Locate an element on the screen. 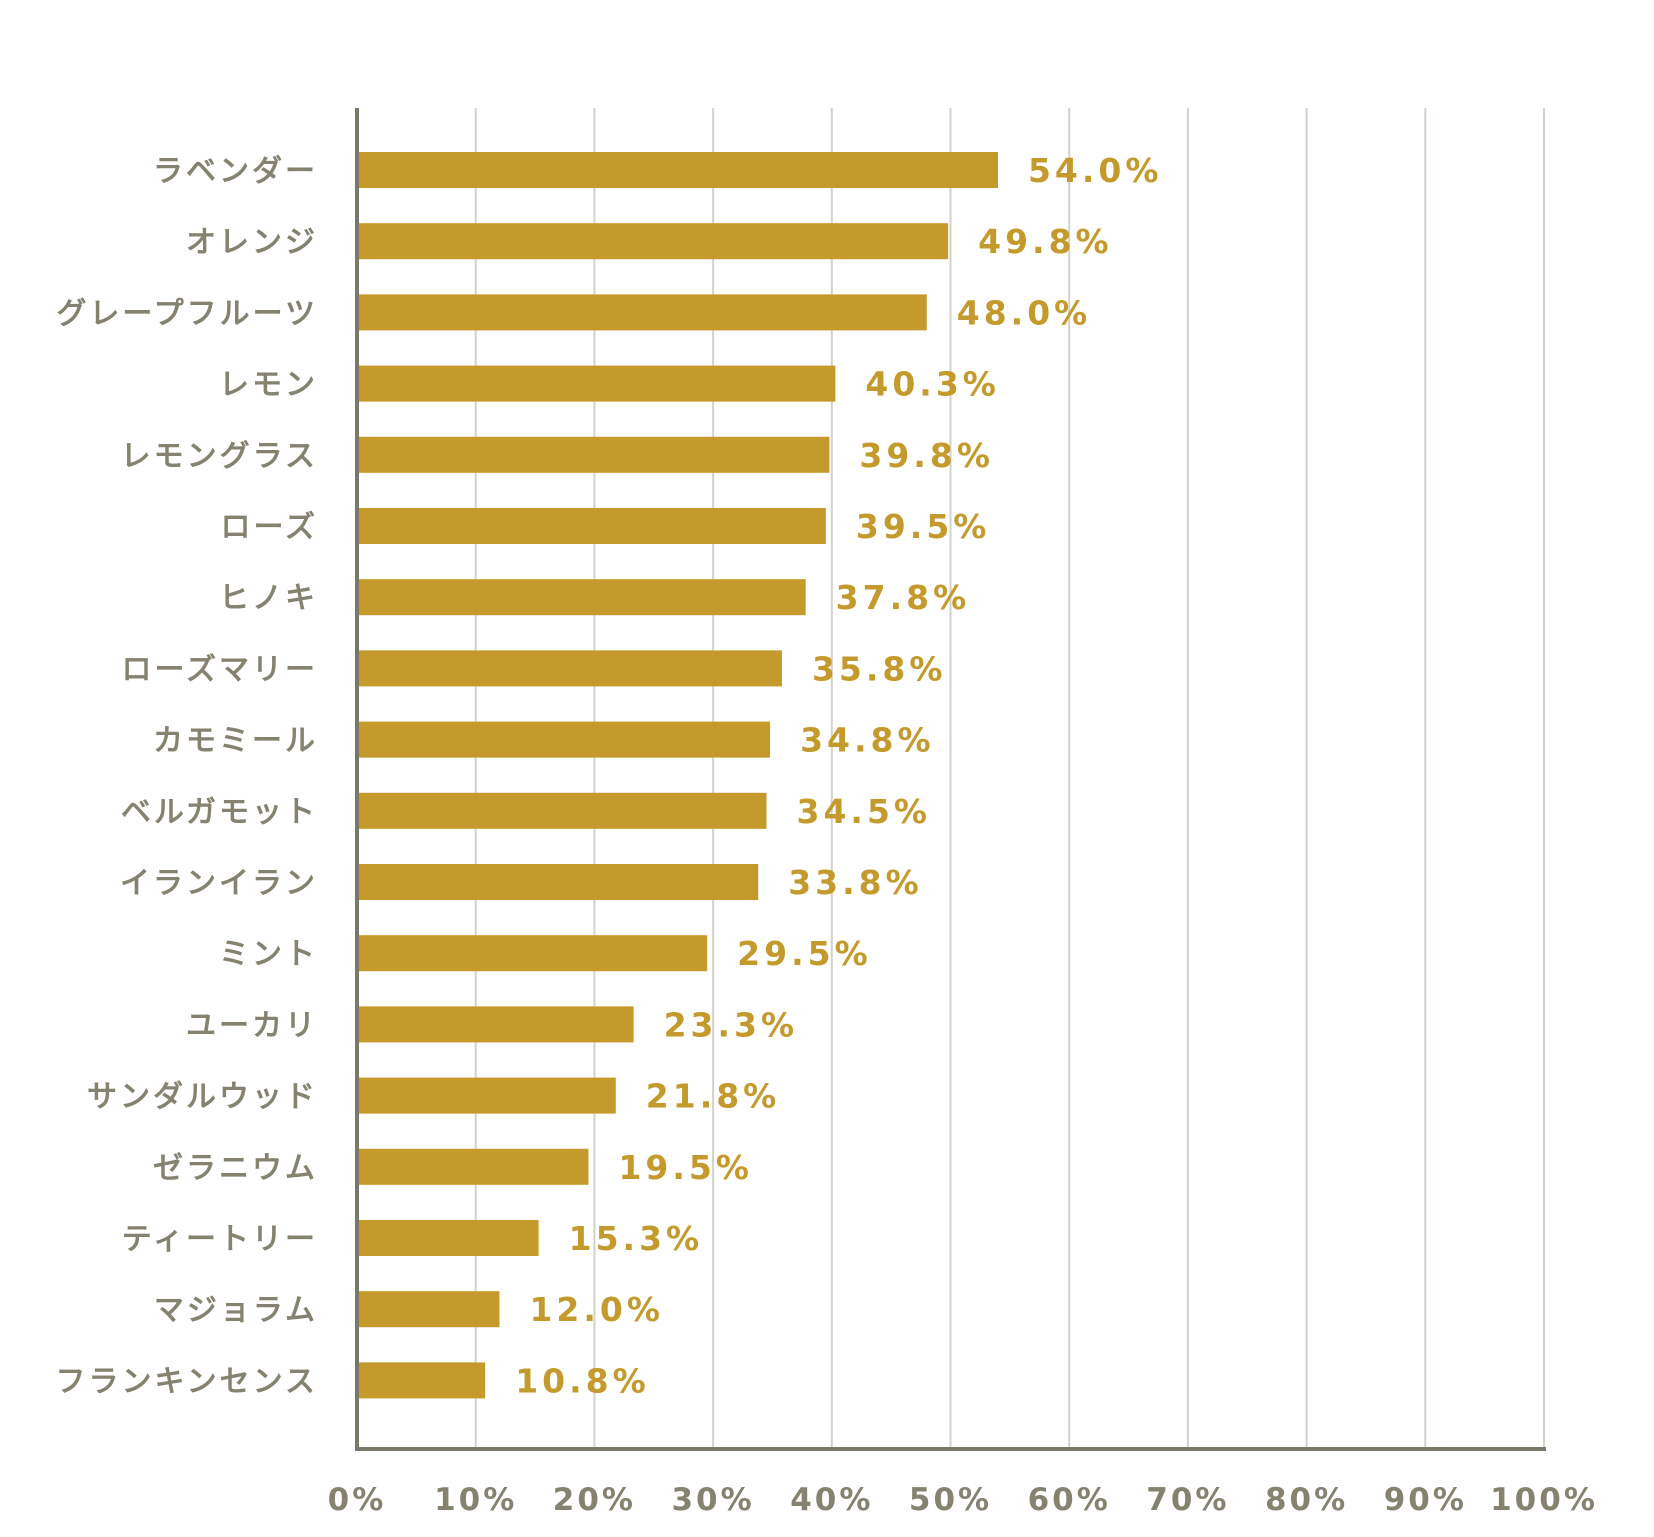 The height and width of the screenshot is (1537, 1654). value-label: 19.5% is located at coordinates (685, 1167).